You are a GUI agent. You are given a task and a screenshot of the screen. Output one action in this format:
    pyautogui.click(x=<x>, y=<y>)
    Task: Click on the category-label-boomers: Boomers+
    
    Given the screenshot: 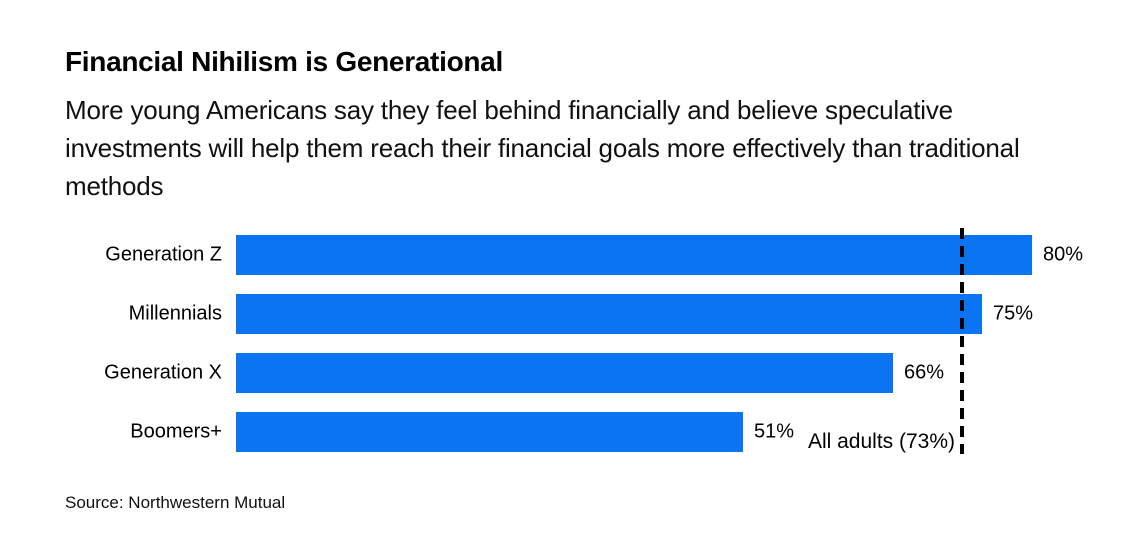 What is the action you would take?
    pyautogui.click(x=176, y=431)
    